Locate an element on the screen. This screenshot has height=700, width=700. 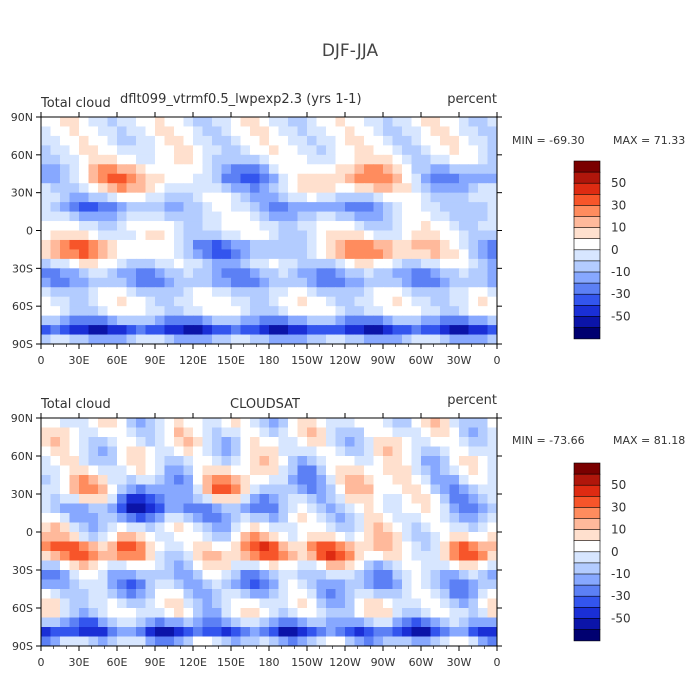
max-label: MAX = 71.33 is located at coordinates (649, 140).